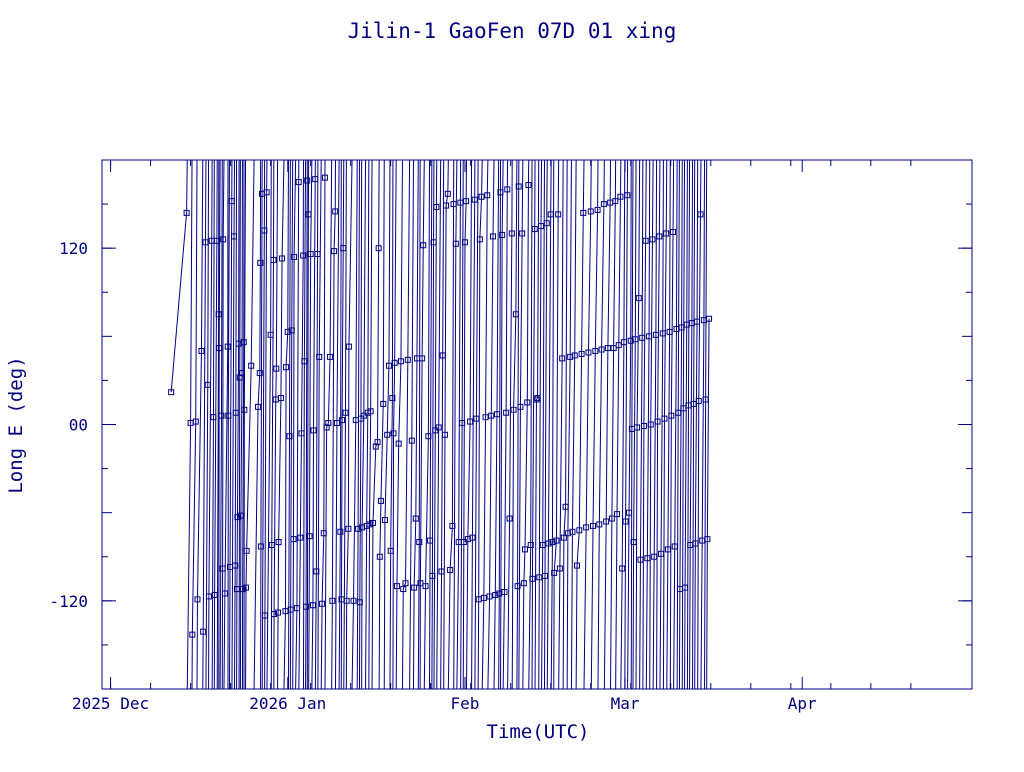 The width and height of the screenshot is (1024, 772). What do you see at coordinates (78, 425) in the screenshot?
I see `y-tick-label: 00` at bounding box center [78, 425].